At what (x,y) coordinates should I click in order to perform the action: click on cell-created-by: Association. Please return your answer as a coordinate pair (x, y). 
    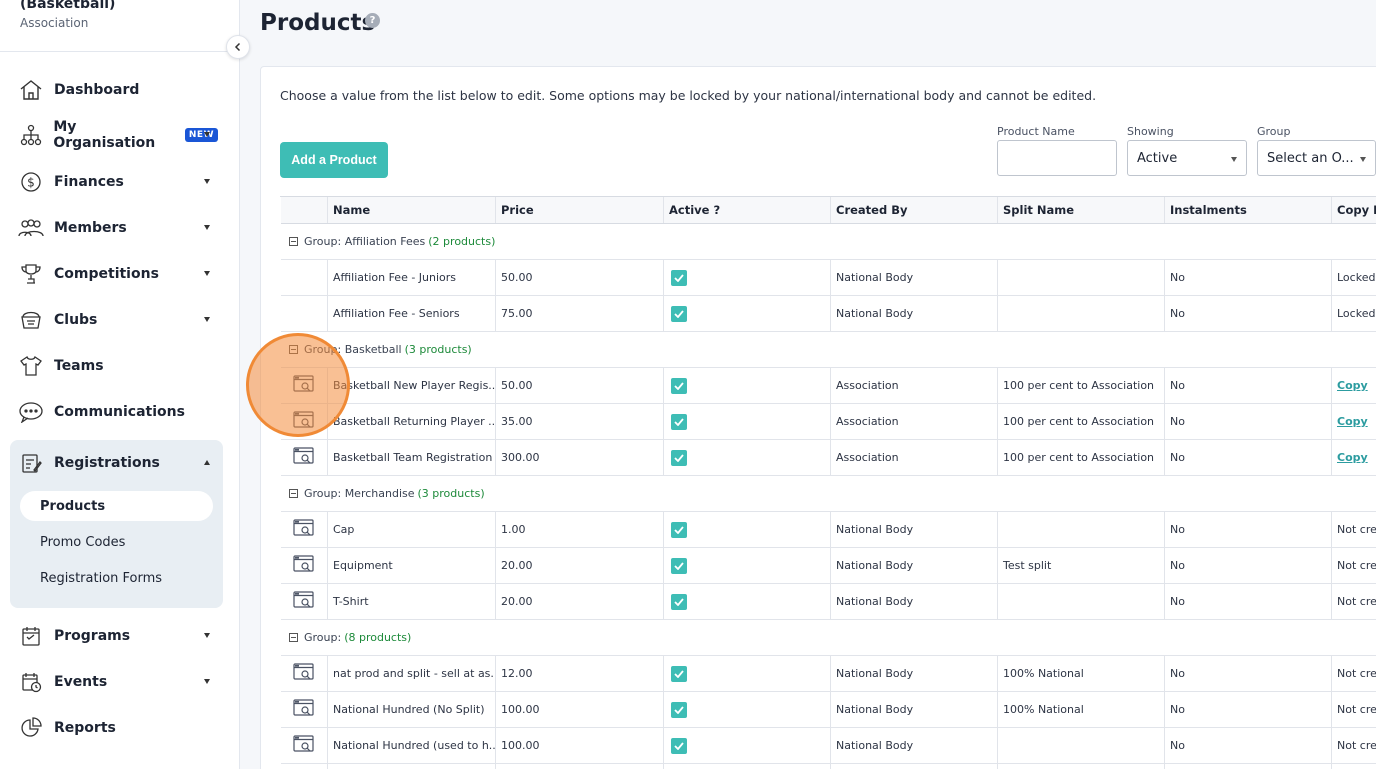
    Looking at the image, I should click on (913, 421).